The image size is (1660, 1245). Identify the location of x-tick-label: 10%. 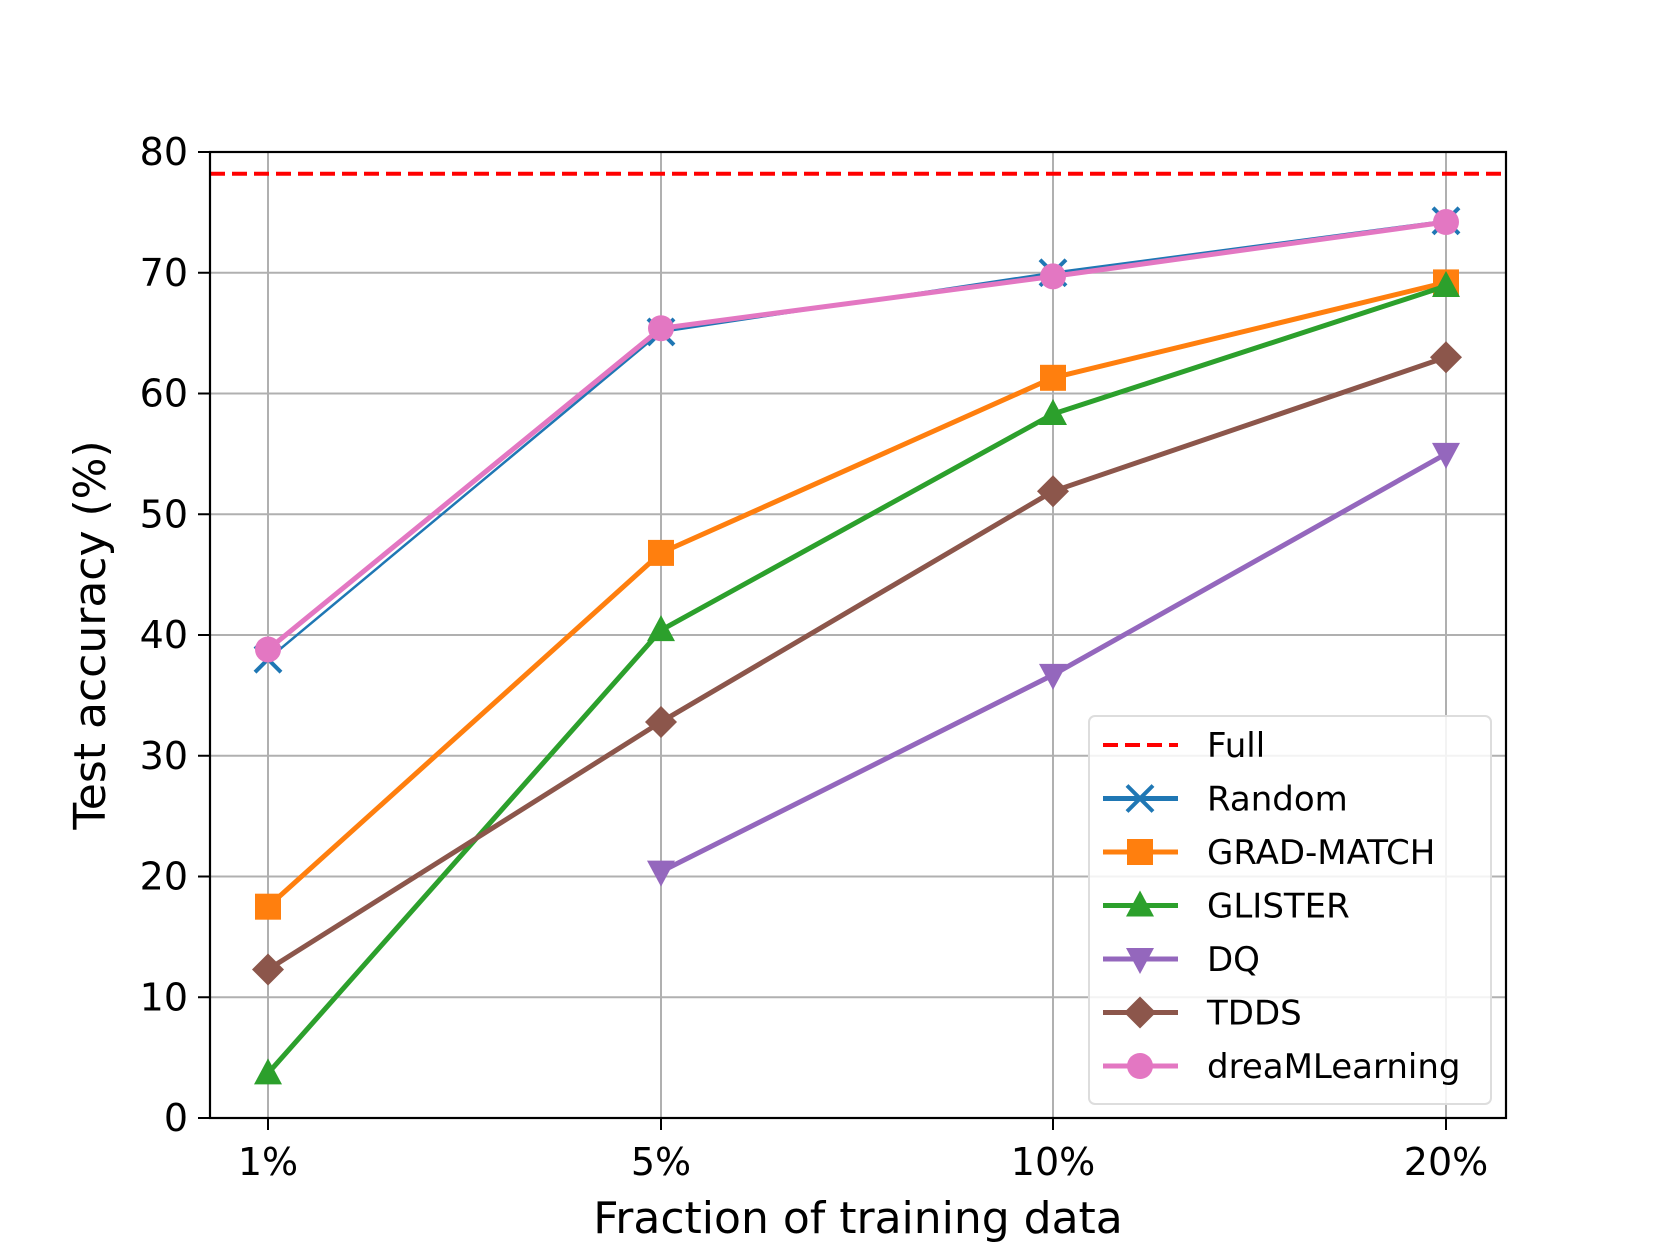
(1053, 1162).